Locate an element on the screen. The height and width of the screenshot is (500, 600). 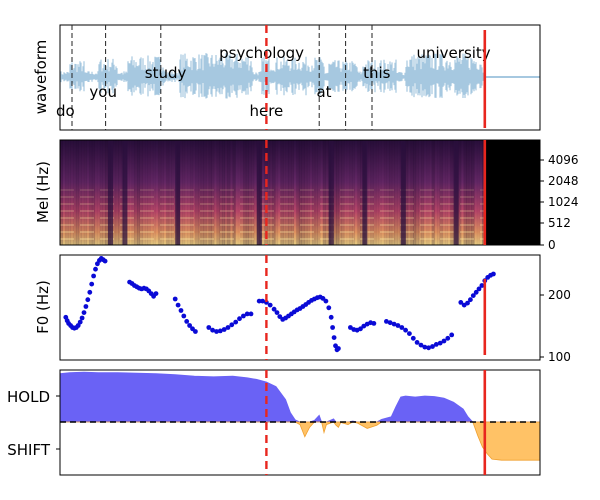
mel-ylabel: Mel (Hz) is located at coordinates (43, 192).